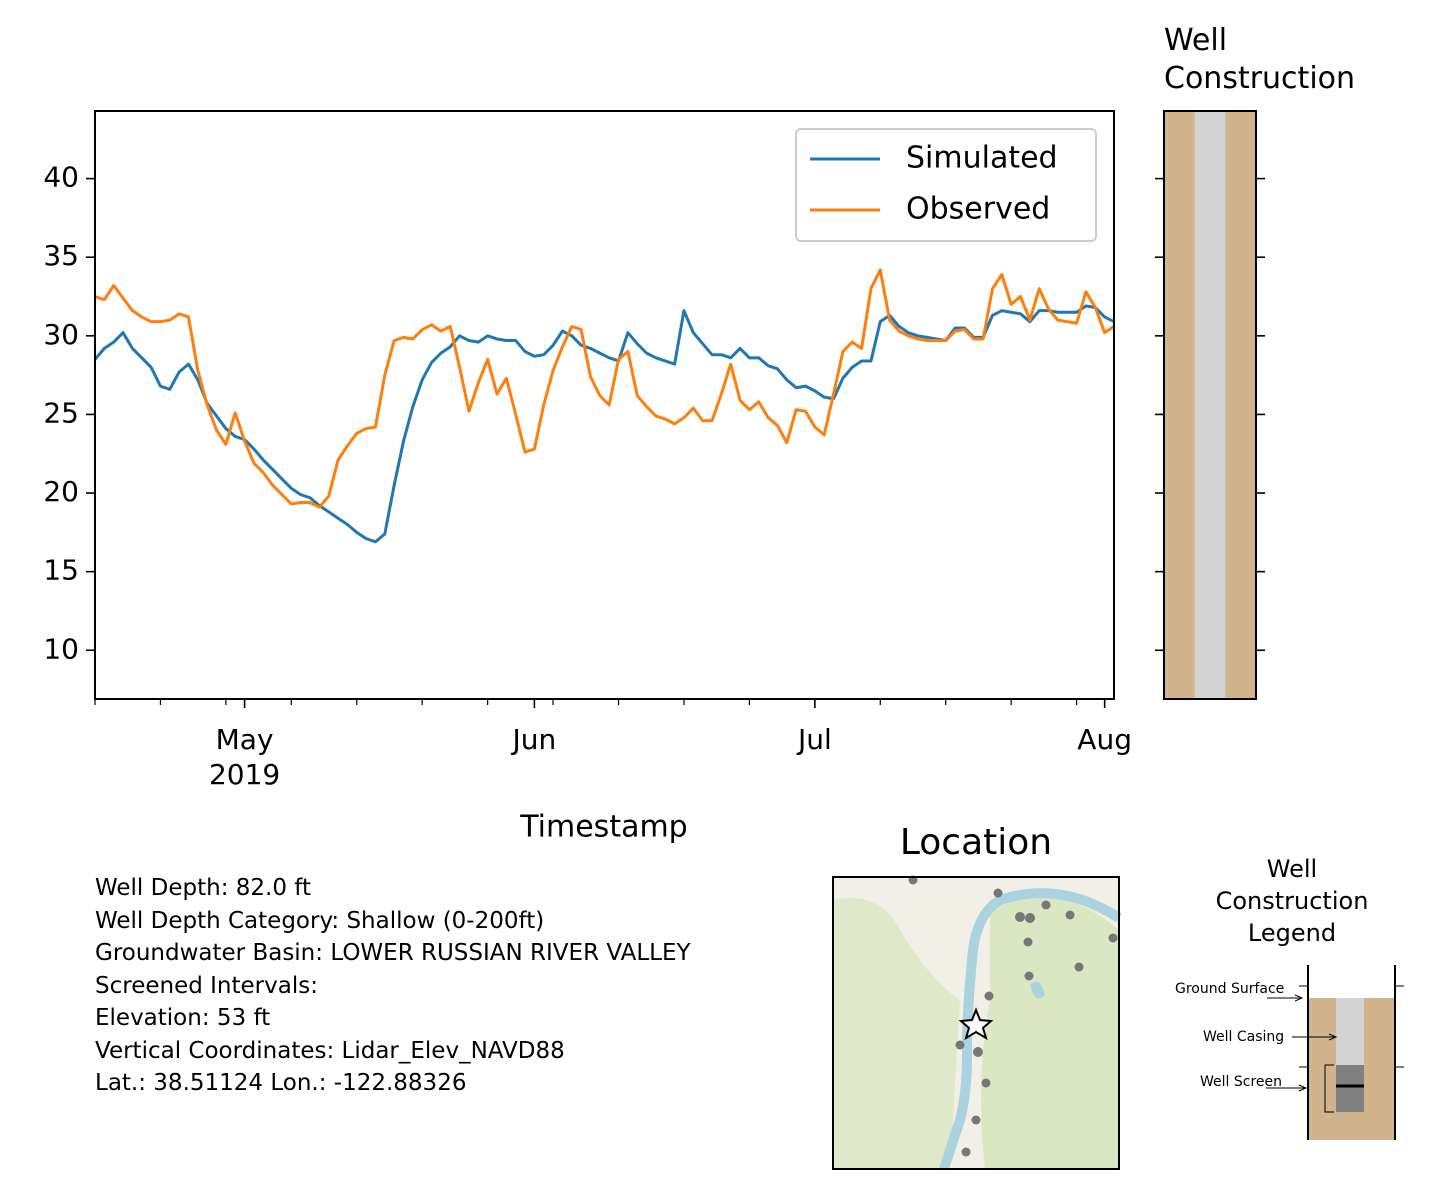 The height and width of the screenshot is (1195, 1439). I want to click on well-frame, so click(1210, 405).